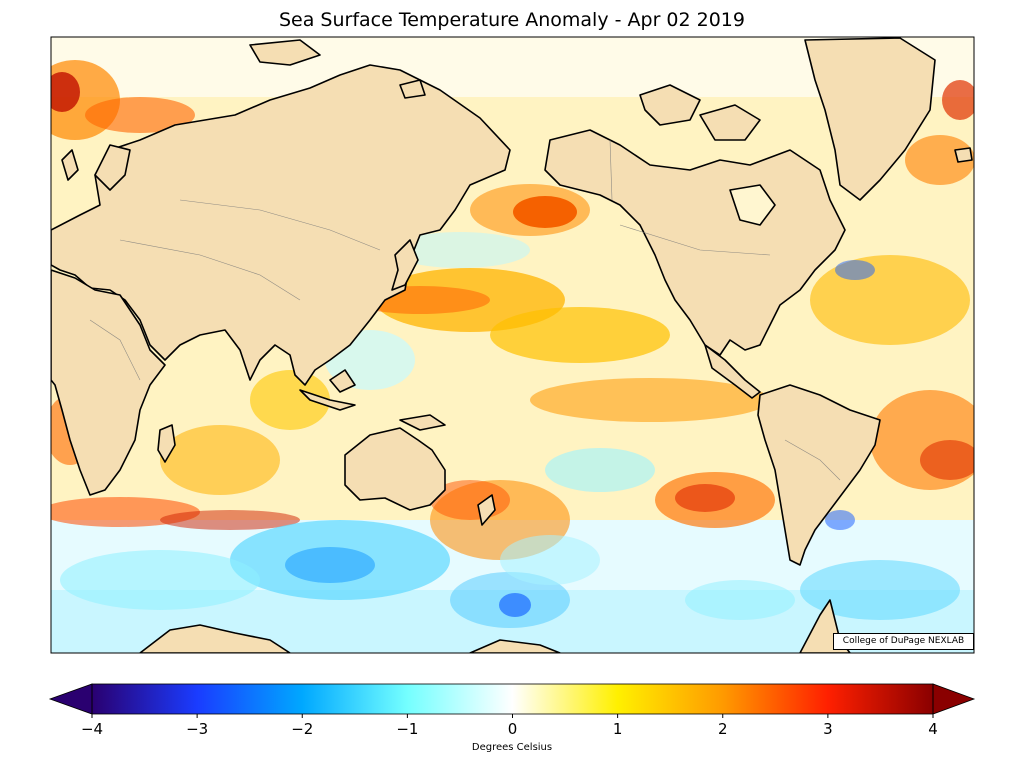  Describe the element at coordinates (695, 242) in the screenshot. I see `north-america-landmass` at that location.